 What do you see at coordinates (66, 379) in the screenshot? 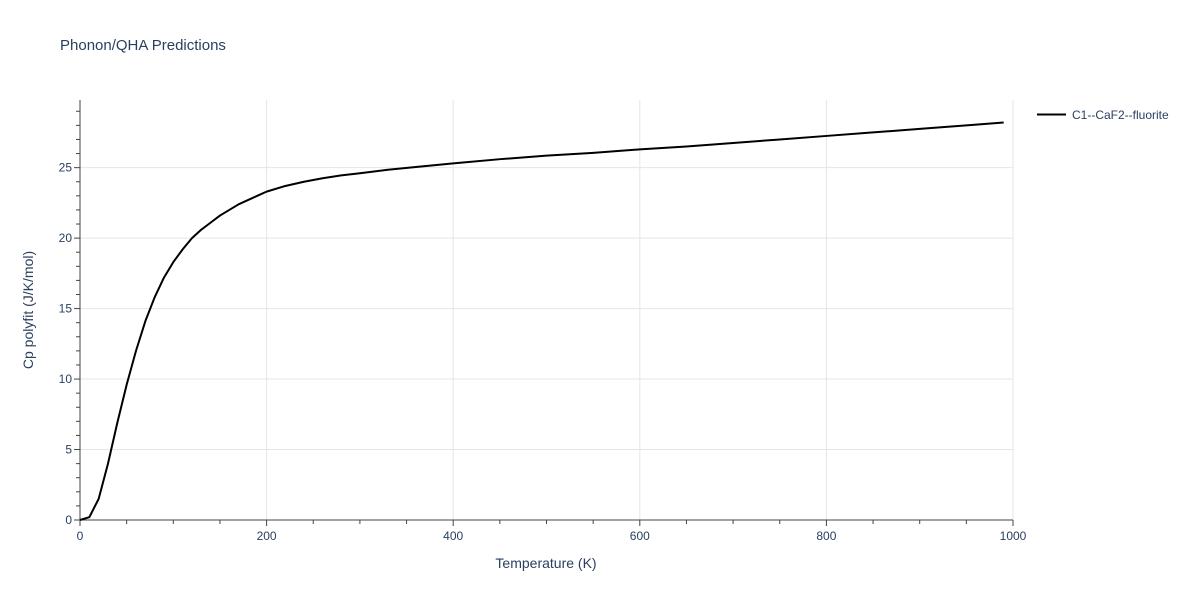
I see `y-tick-label: 10` at bounding box center [66, 379].